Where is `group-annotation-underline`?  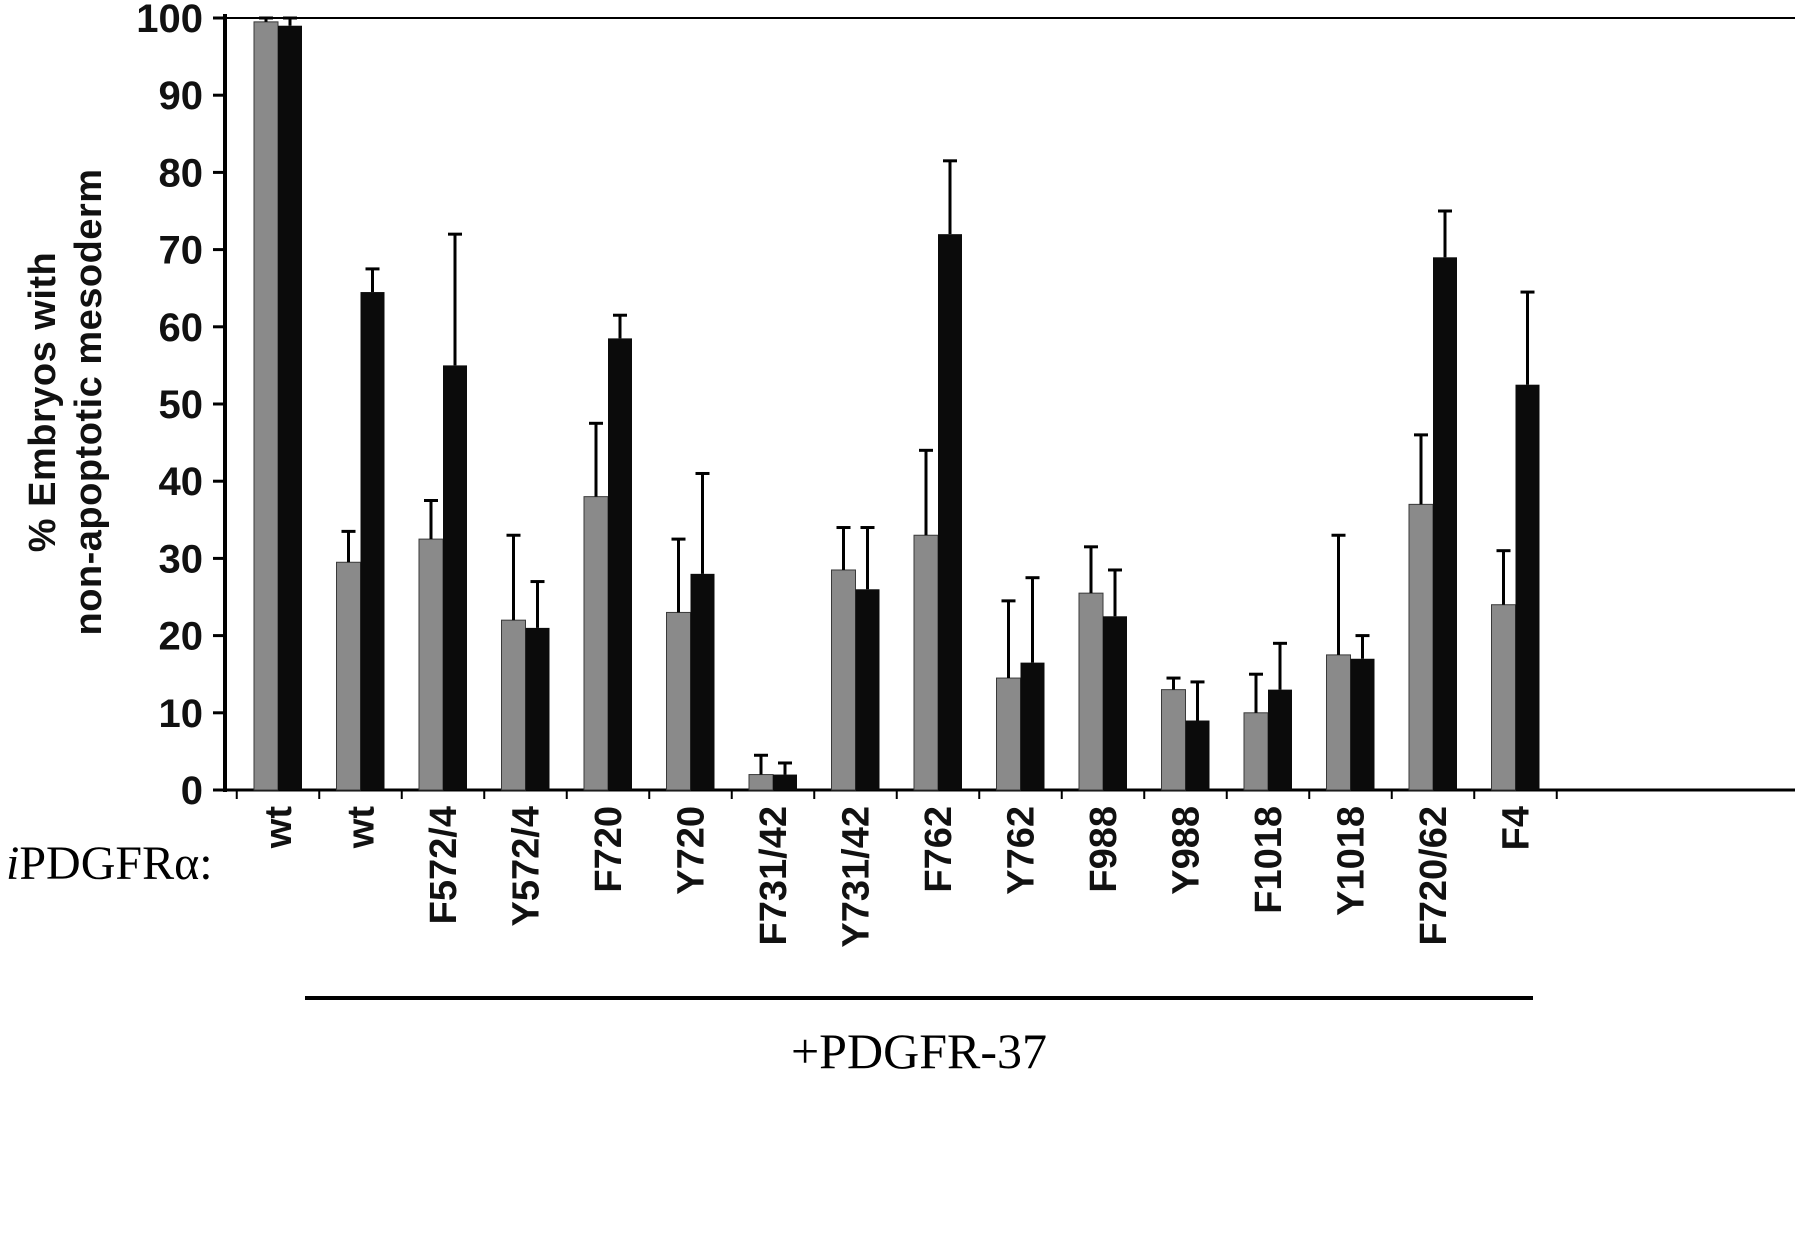
group-annotation-underline is located at coordinates (919, 998).